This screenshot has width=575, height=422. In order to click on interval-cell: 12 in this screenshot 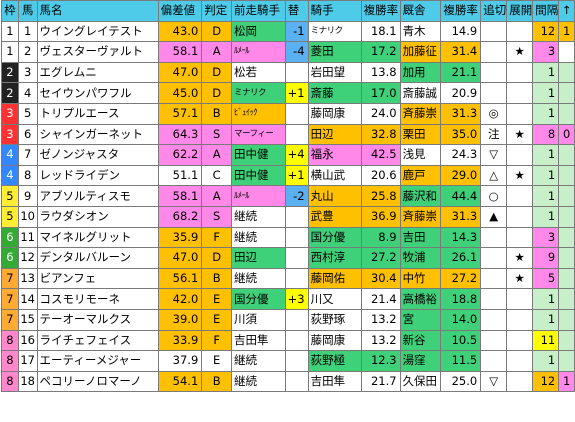, I will do `click(546, 31)`.